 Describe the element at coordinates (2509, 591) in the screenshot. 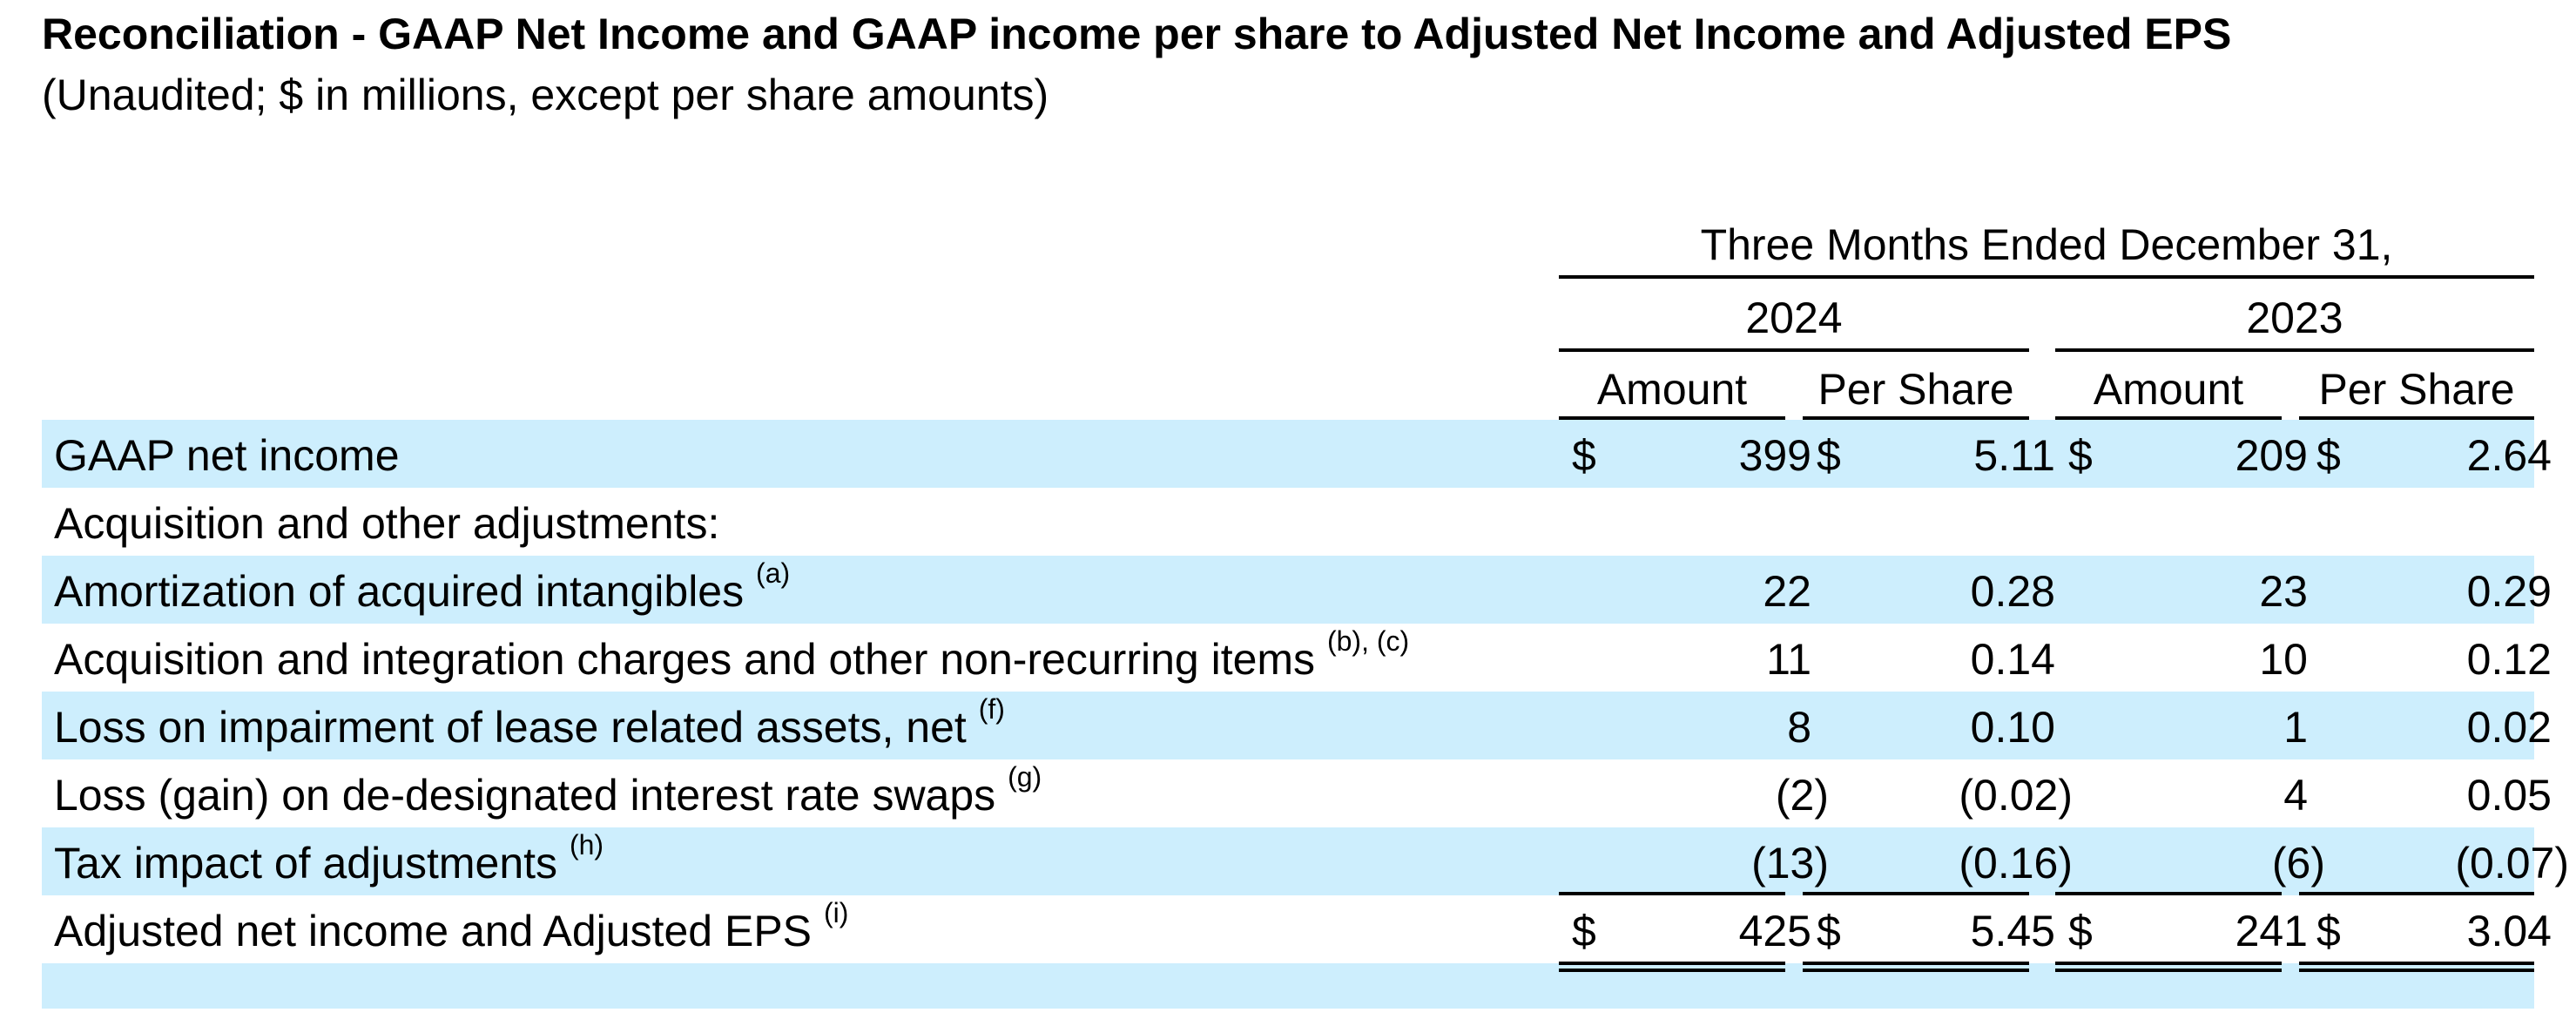

I see `per-share-2023: 0.29` at that location.